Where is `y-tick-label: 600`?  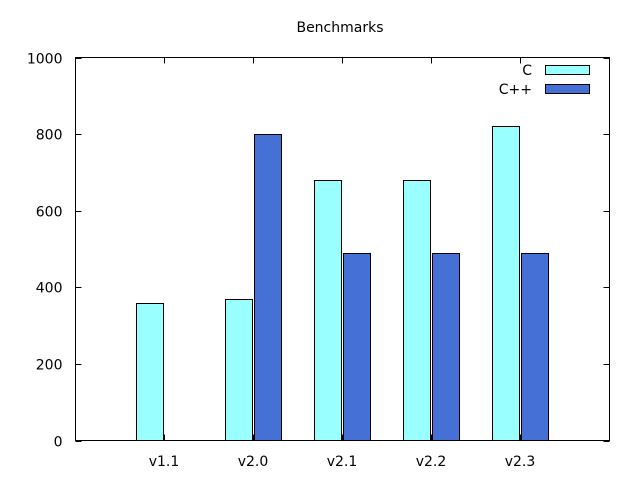
y-tick-label: 600 is located at coordinates (49, 213).